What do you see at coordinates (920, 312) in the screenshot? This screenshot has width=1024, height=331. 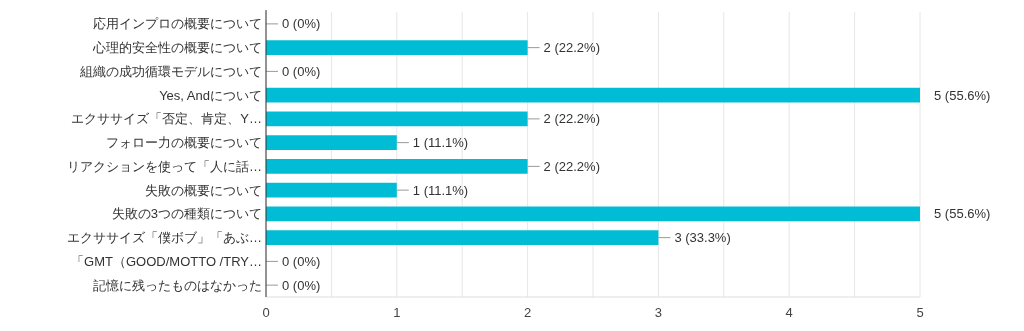 I see `x-tick-label: 5` at bounding box center [920, 312].